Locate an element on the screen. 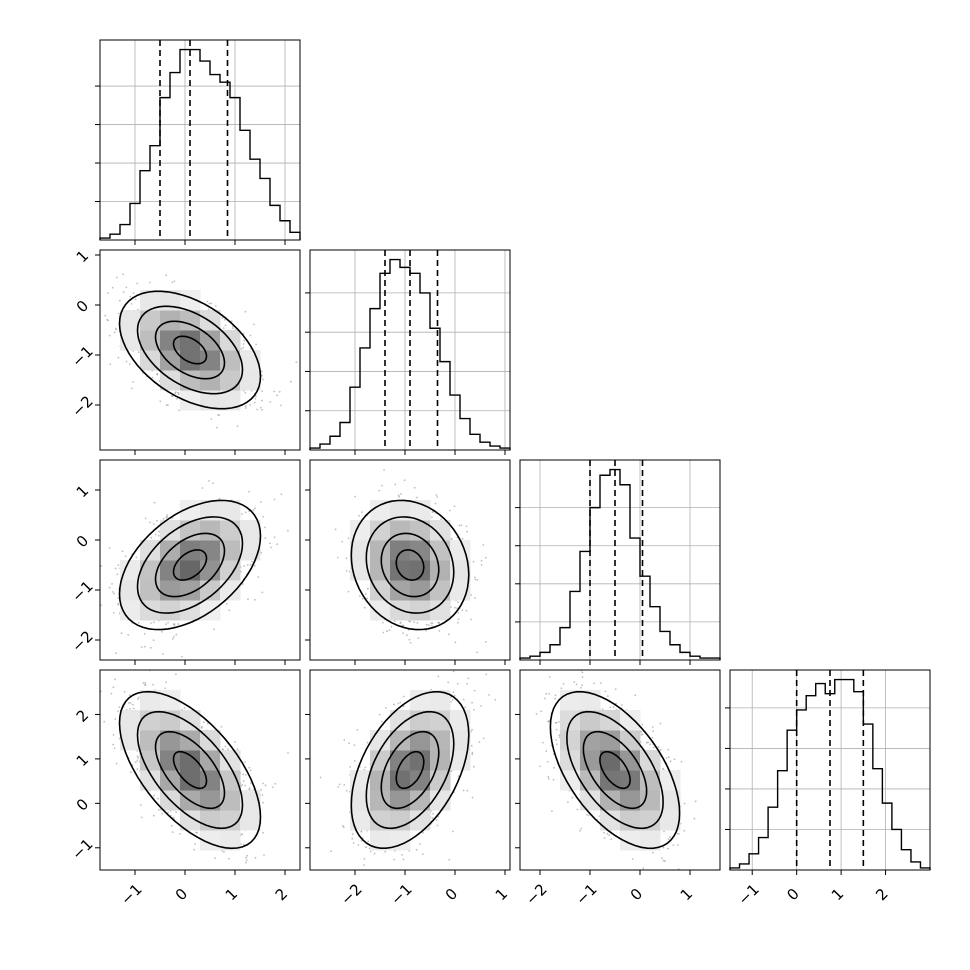  scatter-panel is located at coordinates (410, 561).